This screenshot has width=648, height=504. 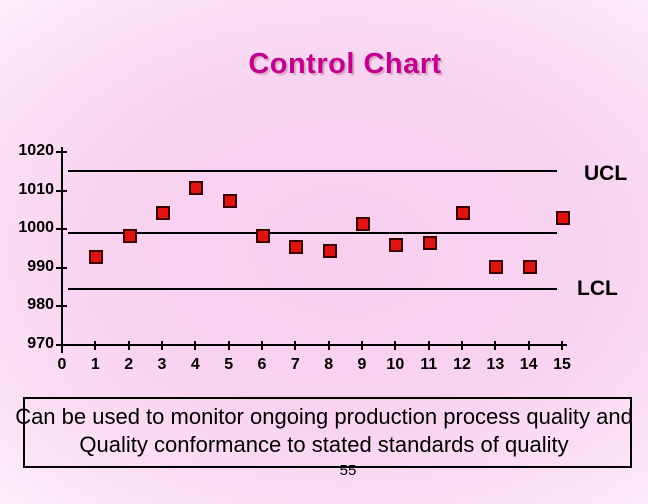 What do you see at coordinates (40, 343) in the screenshot?
I see `y-axis-tick-label: 970` at bounding box center [40, 343].